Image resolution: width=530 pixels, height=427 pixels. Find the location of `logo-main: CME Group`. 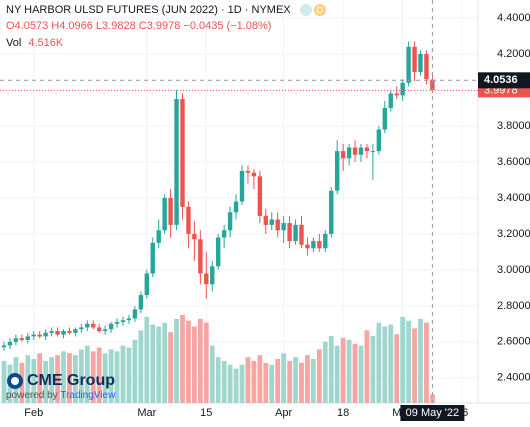

logo-main: CME Group is located at coordinates (60, 381).